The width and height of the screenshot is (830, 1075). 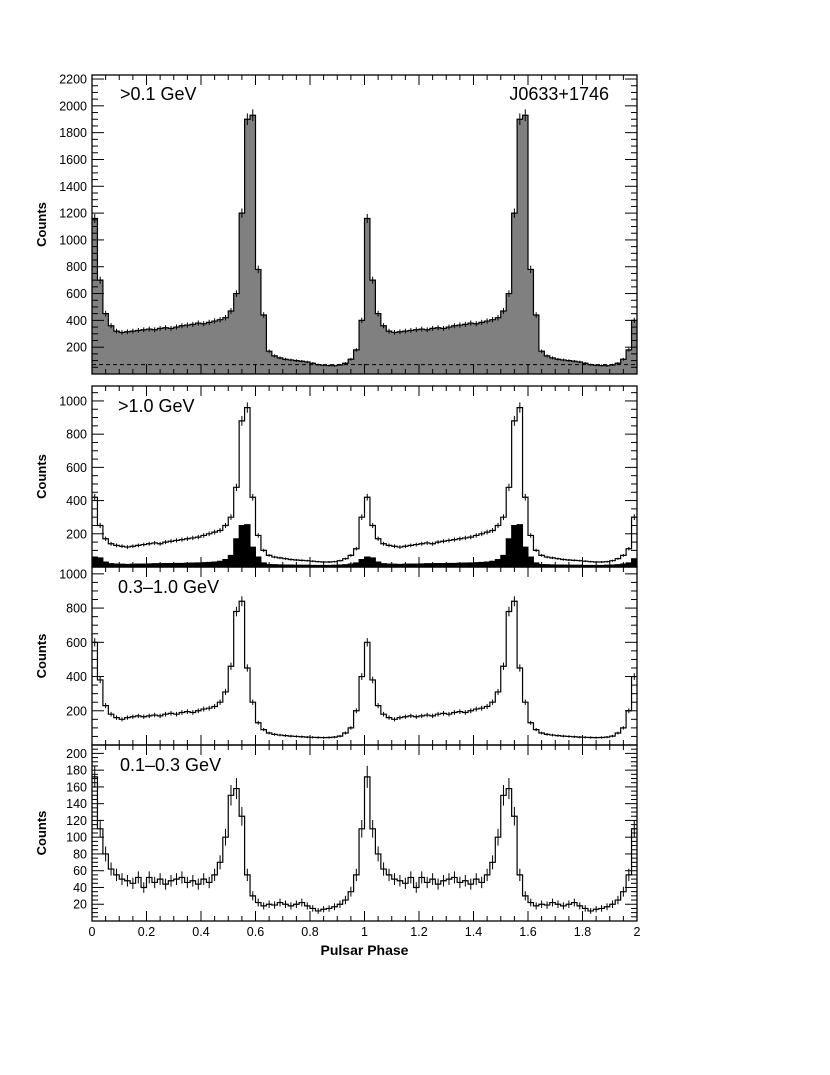 I want to click on panel-2: 200 400 600 800 1000 Counts >1.0 GeV, so click(x=336, y=476).